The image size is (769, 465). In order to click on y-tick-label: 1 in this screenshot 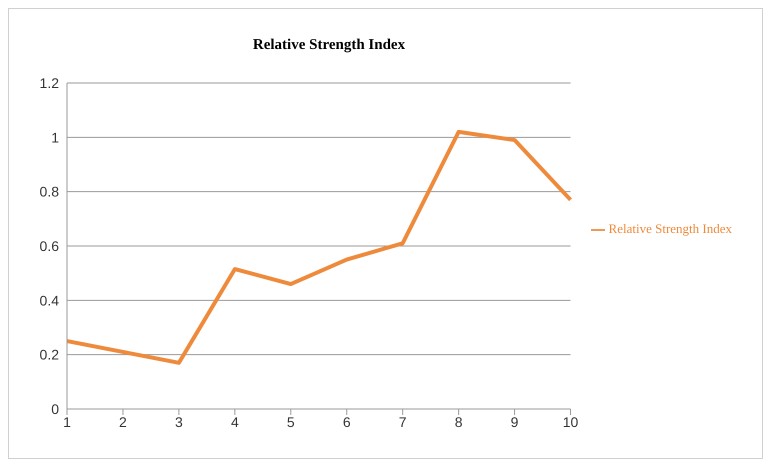, I will do `click(55, 137)`.